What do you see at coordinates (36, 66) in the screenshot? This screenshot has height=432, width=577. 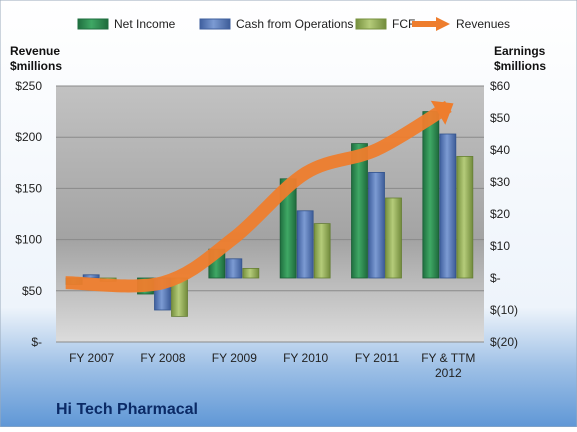 I see `left-axis-label-line2: $millions` at bounding box center [36, 66].